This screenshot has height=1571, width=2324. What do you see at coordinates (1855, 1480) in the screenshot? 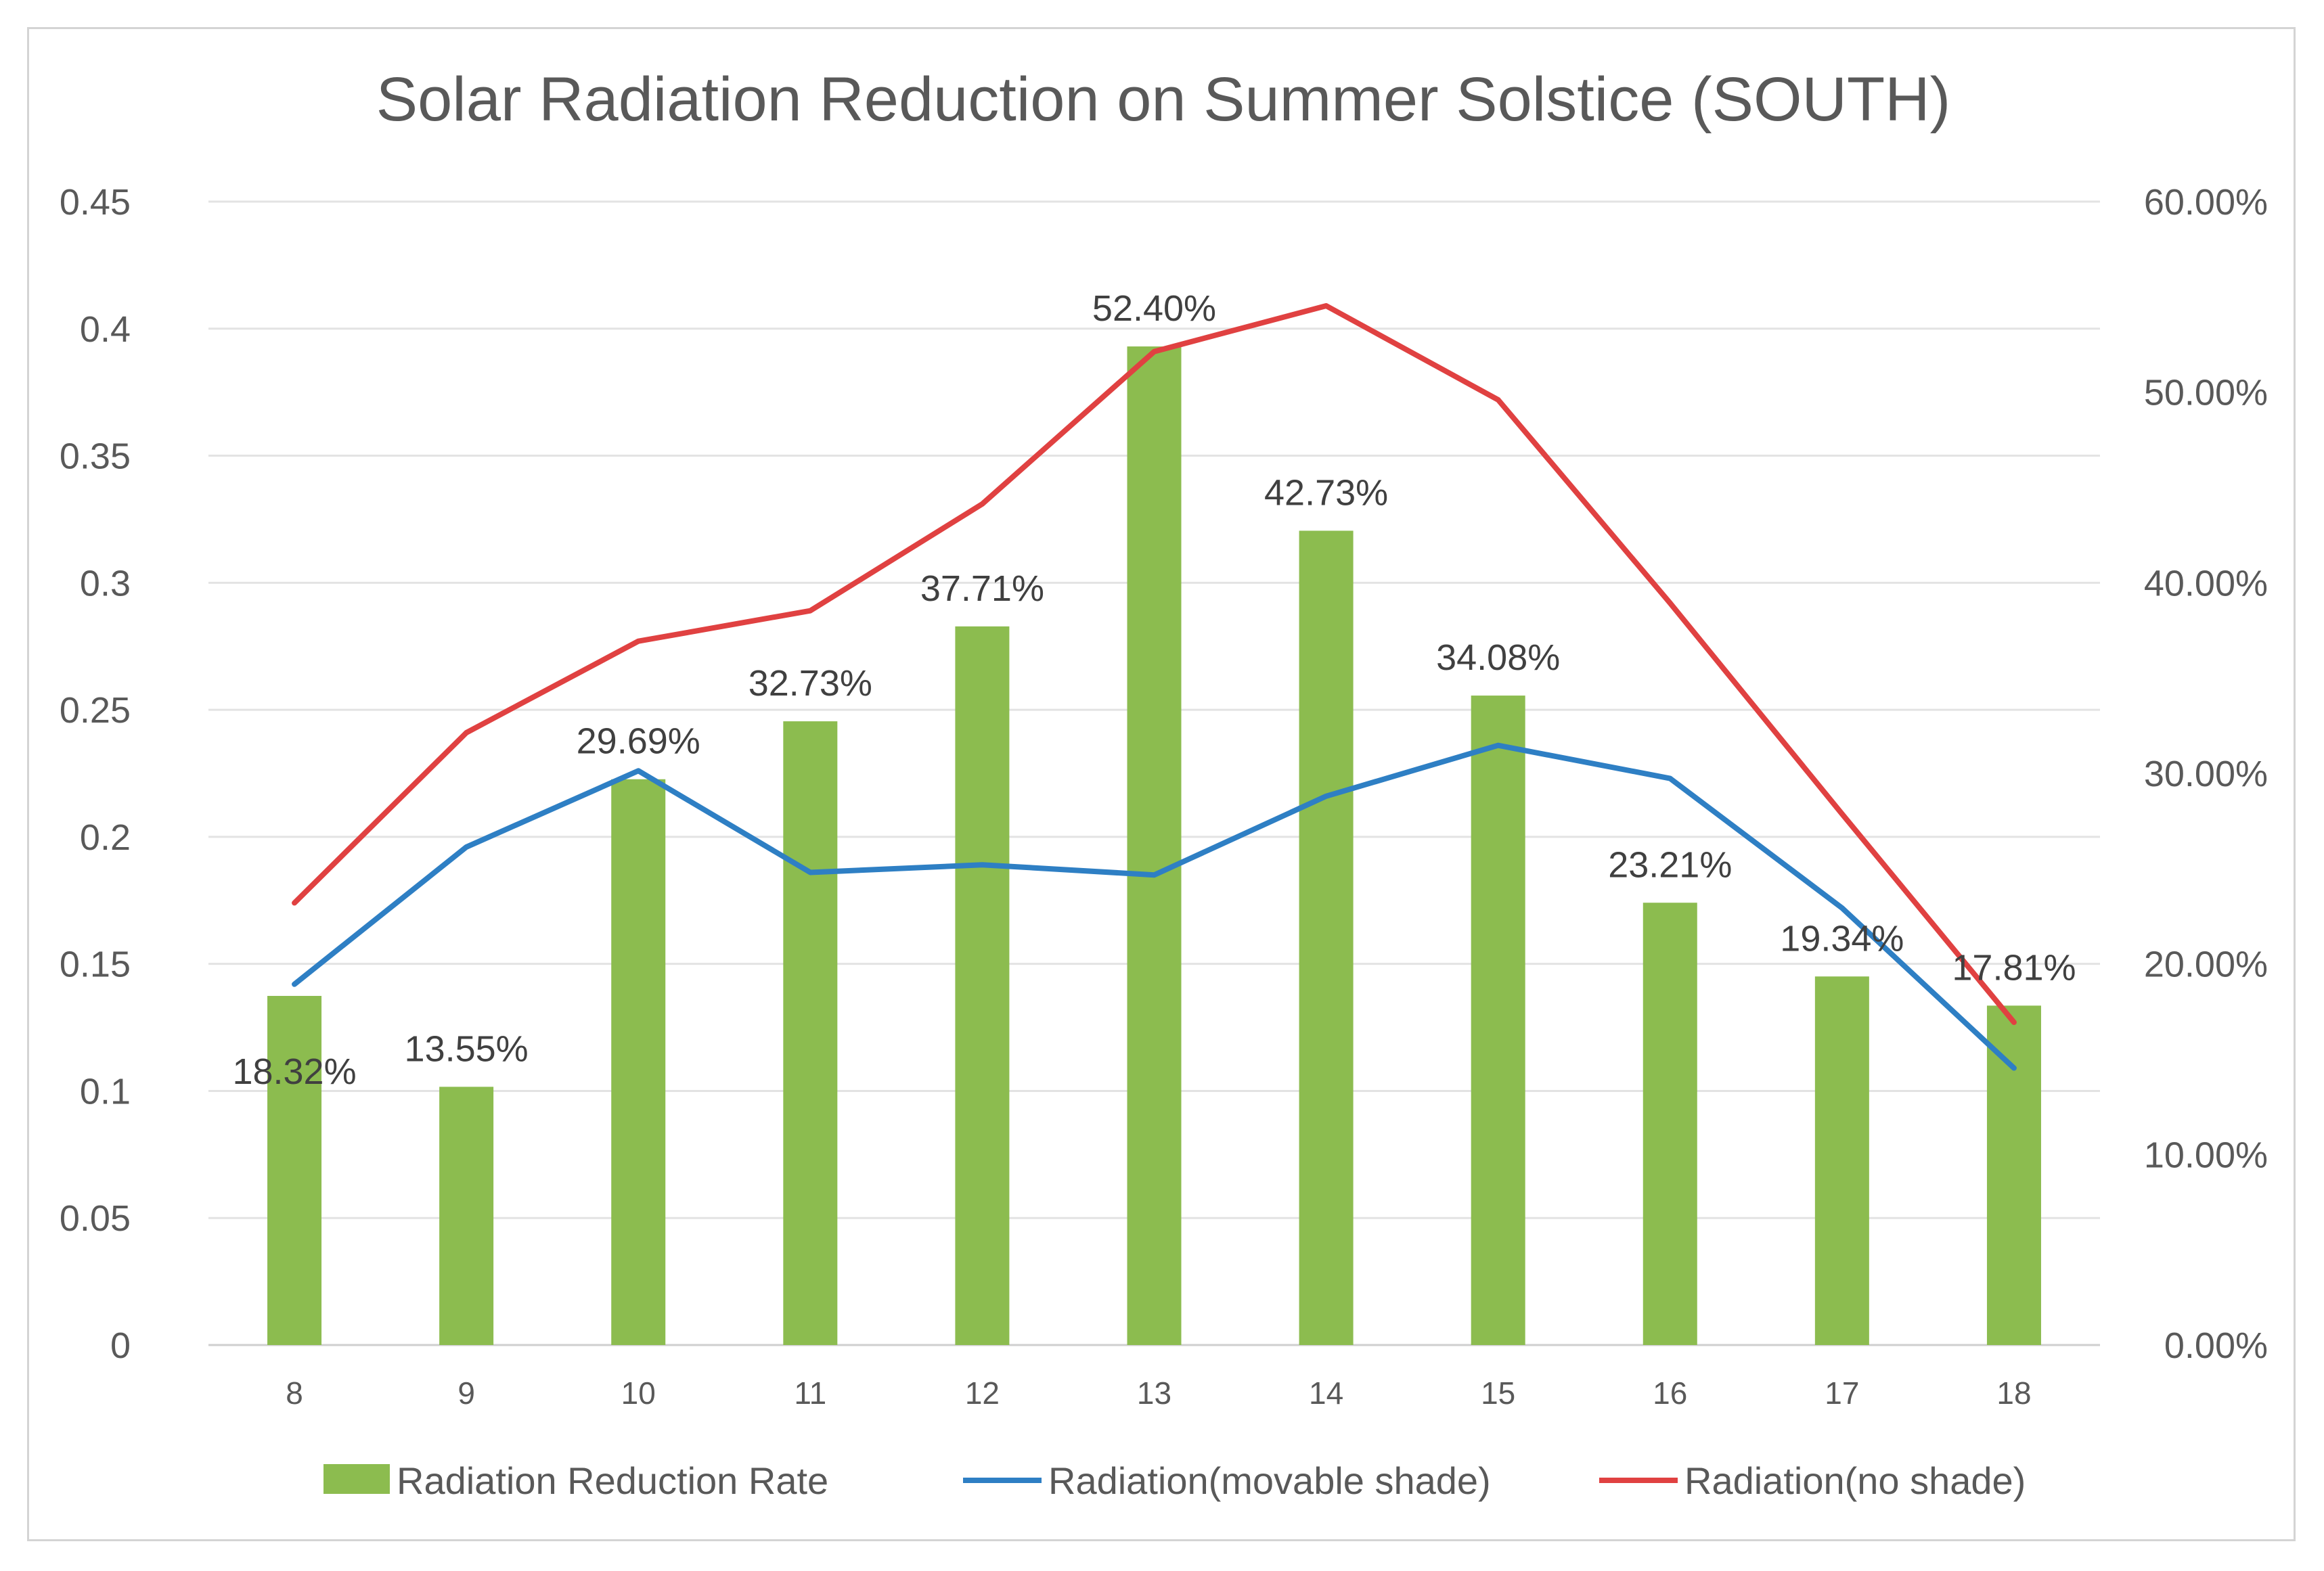
I see `legend-label: Radiation(no shade)` at bounding box center [1855, 1480].